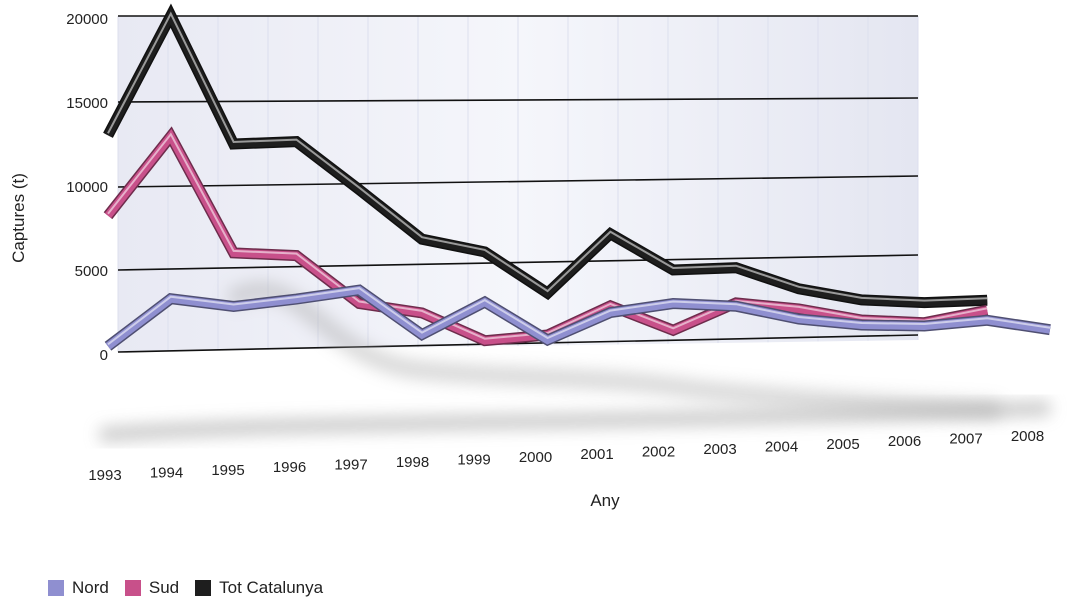 The image size is (1077, 600). What do you see at coordinates (90, 587) in the screenshot?
I see `legend-label-nord: Nord` at bounding box center [90, 587].